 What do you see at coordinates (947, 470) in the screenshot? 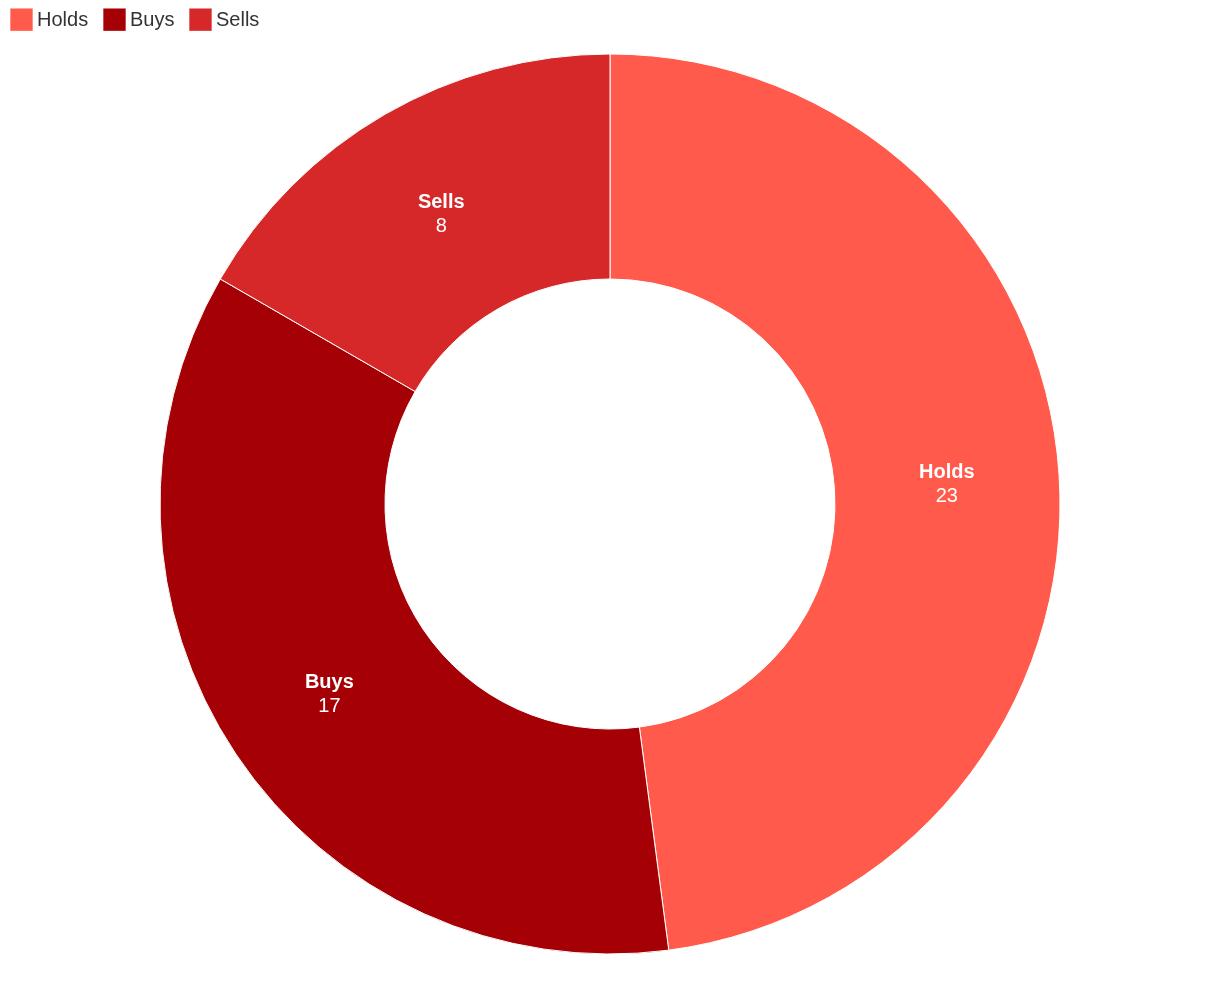
I see `slice-label: Holds` at bounding box center [947, 470].